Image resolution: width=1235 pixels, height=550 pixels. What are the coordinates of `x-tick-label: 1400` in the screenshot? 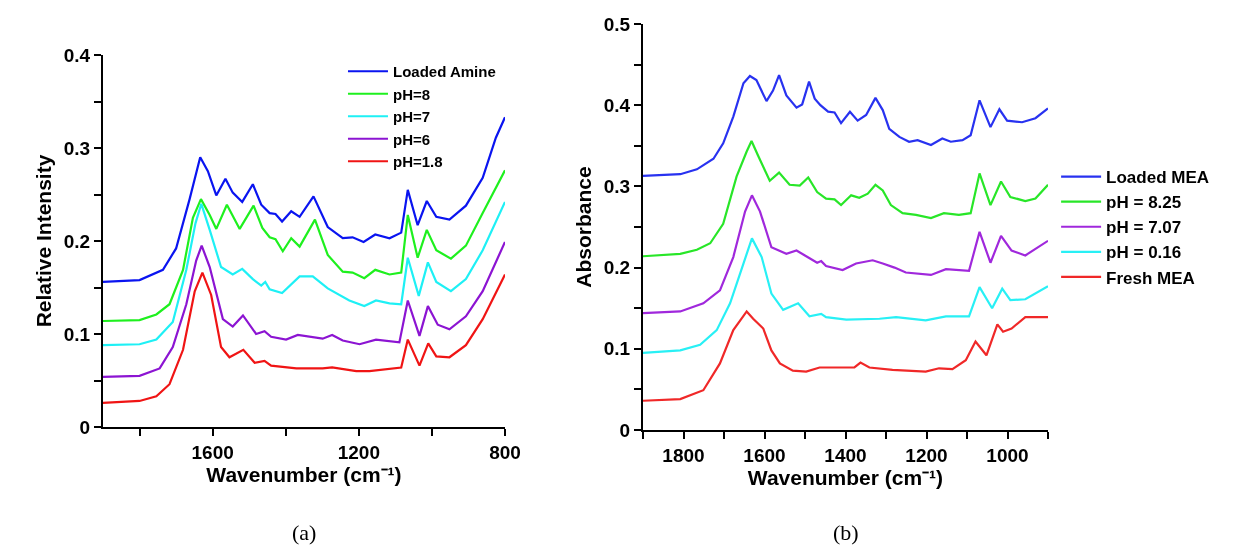 It's located at (845, 455).